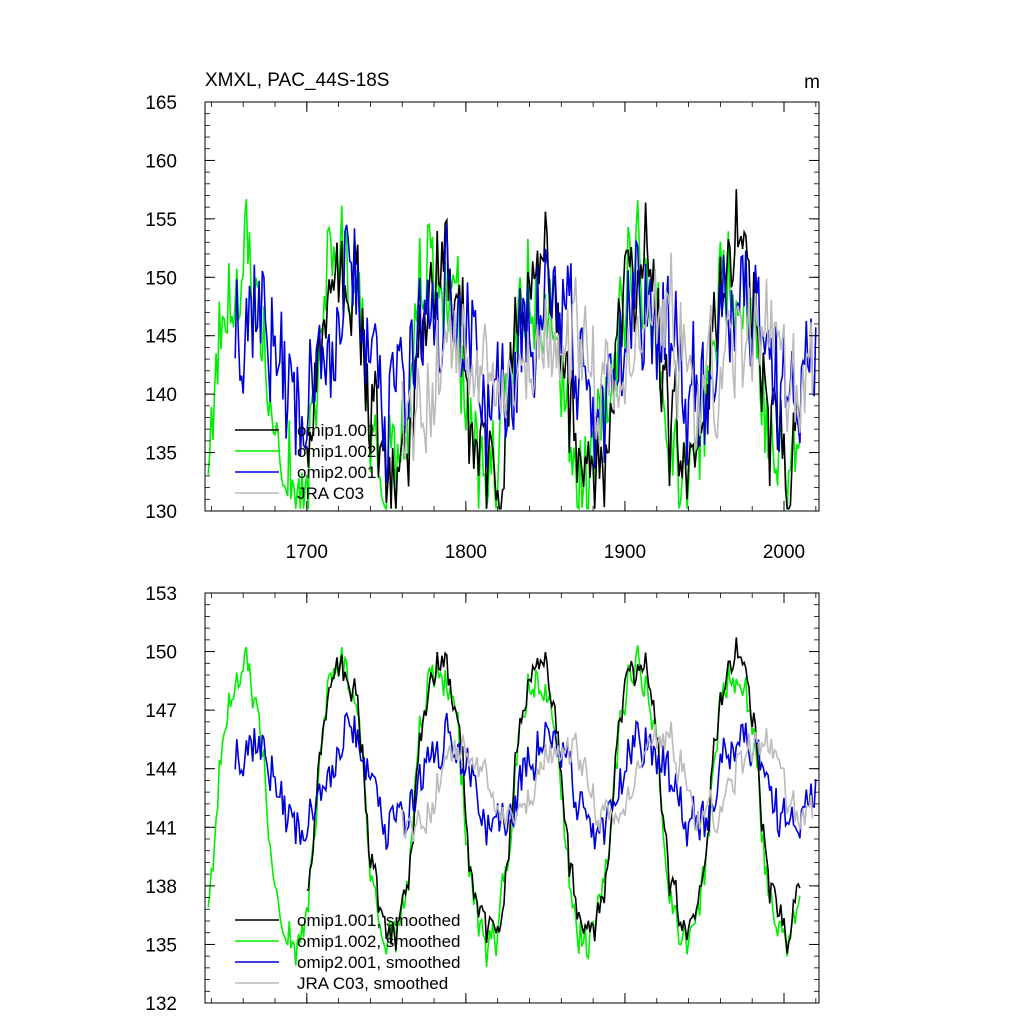 The width and height of the screenshot is (1024, 1024). Describe the element at coordinates (607, 356) in the screenshot. I see `series-line-jra-c03` at that location.